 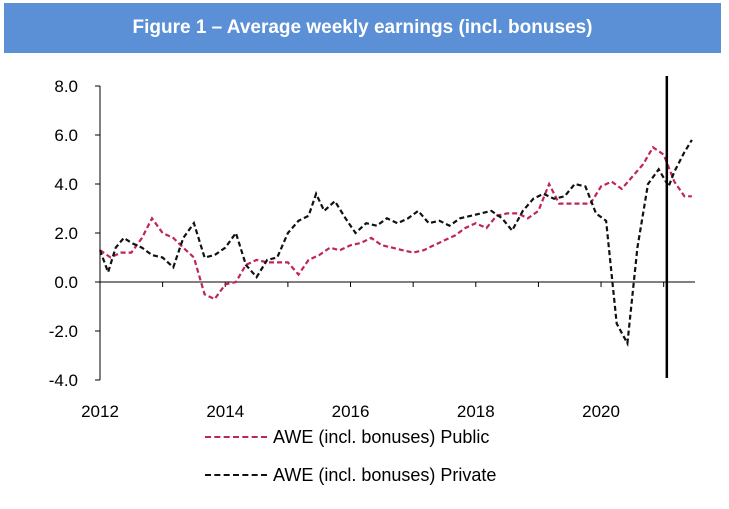 I want to click on x-tick-label-4: 2020, so click(x=601, y=411).